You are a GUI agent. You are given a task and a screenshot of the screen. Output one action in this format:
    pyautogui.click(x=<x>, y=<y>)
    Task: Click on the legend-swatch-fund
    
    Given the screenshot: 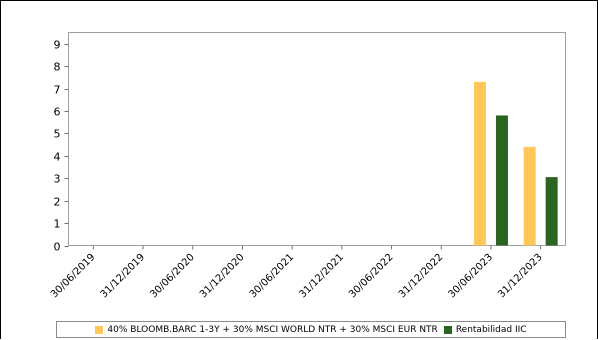 What is the action you would take?
    pyautogui.click(x=447, y=329)
    